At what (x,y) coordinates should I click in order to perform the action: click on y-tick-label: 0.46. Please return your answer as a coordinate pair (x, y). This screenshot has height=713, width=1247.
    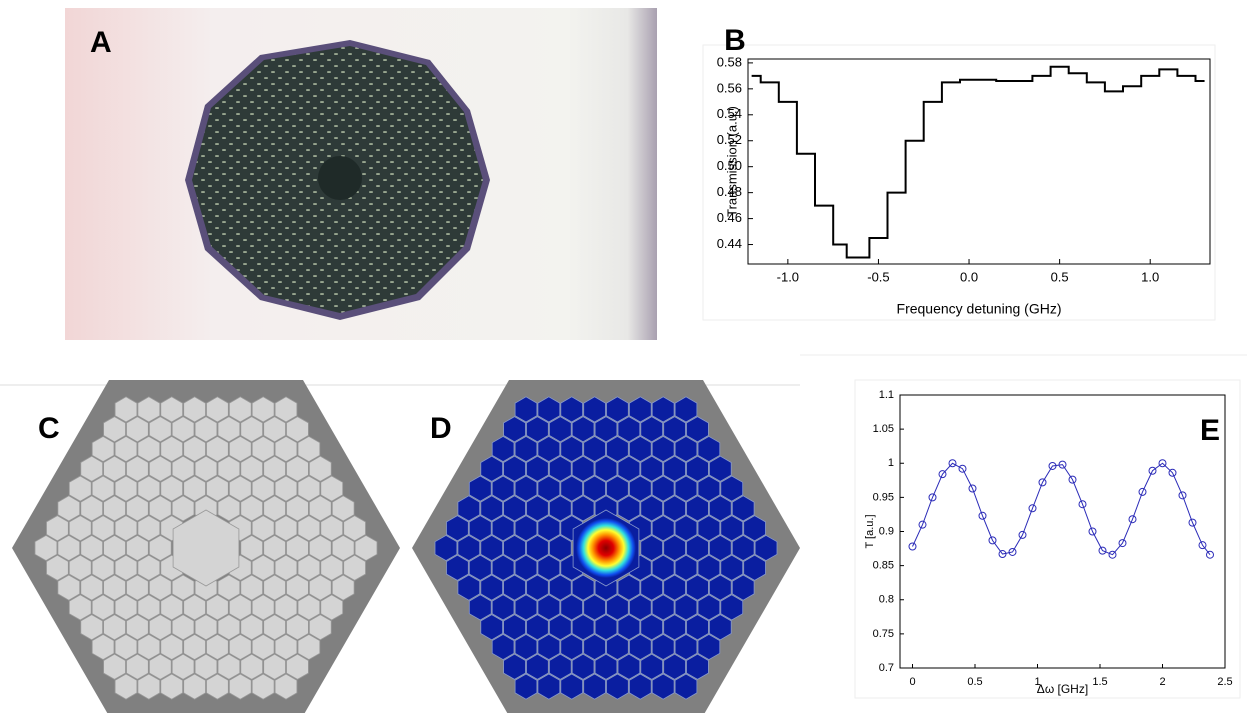
    Looking at the image, I should click on (729, 217).